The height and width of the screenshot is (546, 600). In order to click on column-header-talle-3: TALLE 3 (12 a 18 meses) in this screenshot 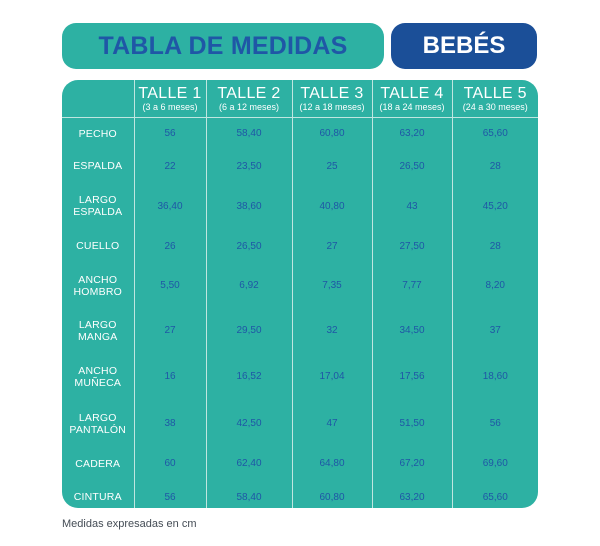, I will do `click(331, 99)`.